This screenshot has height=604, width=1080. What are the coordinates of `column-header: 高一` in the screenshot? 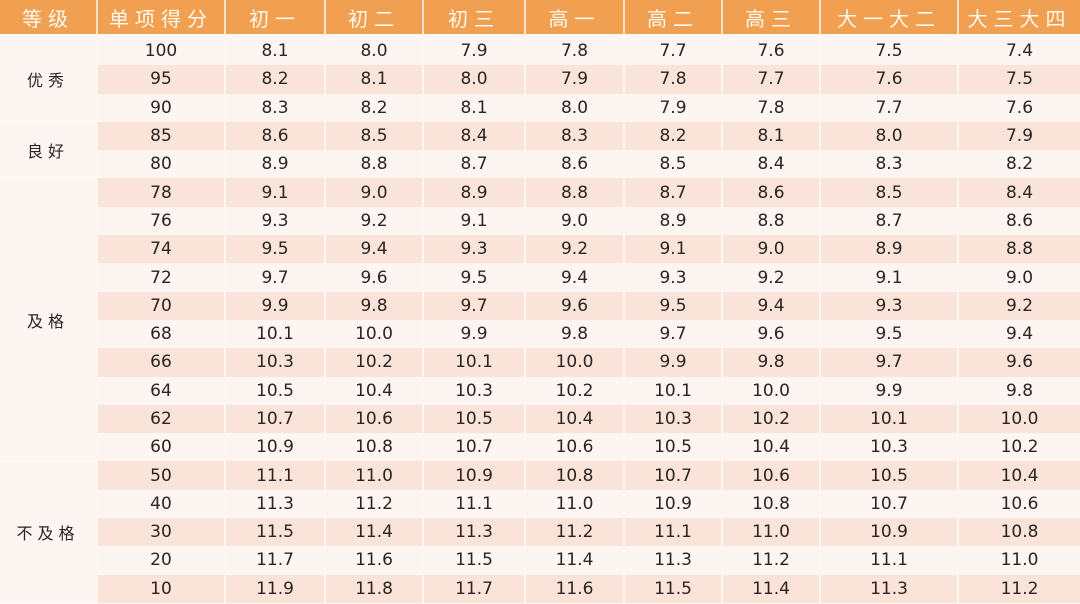 It's located at (575, 17).